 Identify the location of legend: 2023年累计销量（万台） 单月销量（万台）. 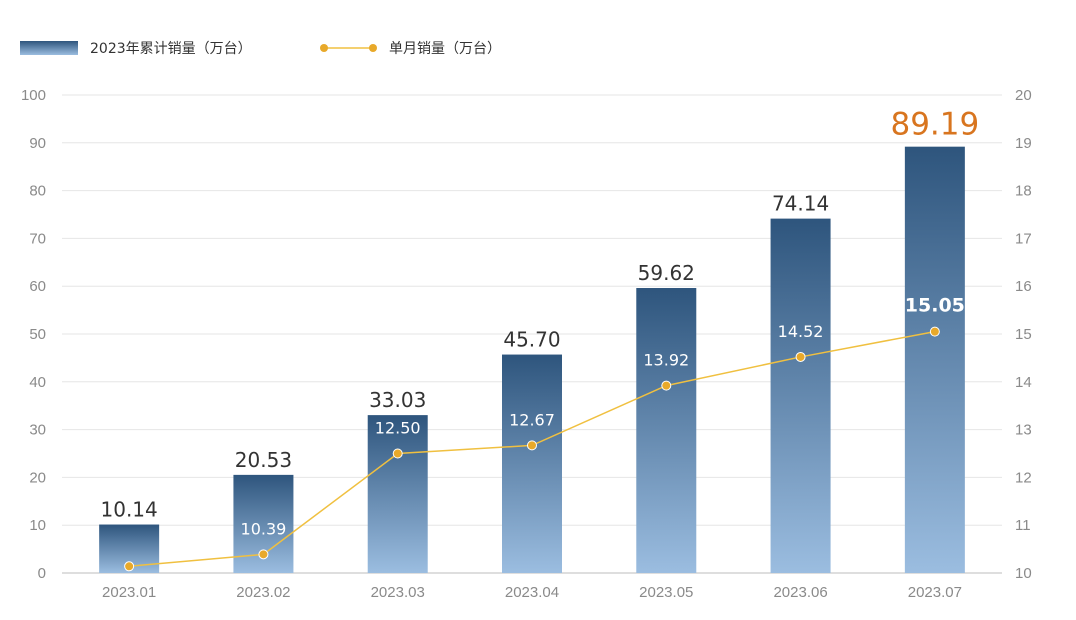
(260, 49).